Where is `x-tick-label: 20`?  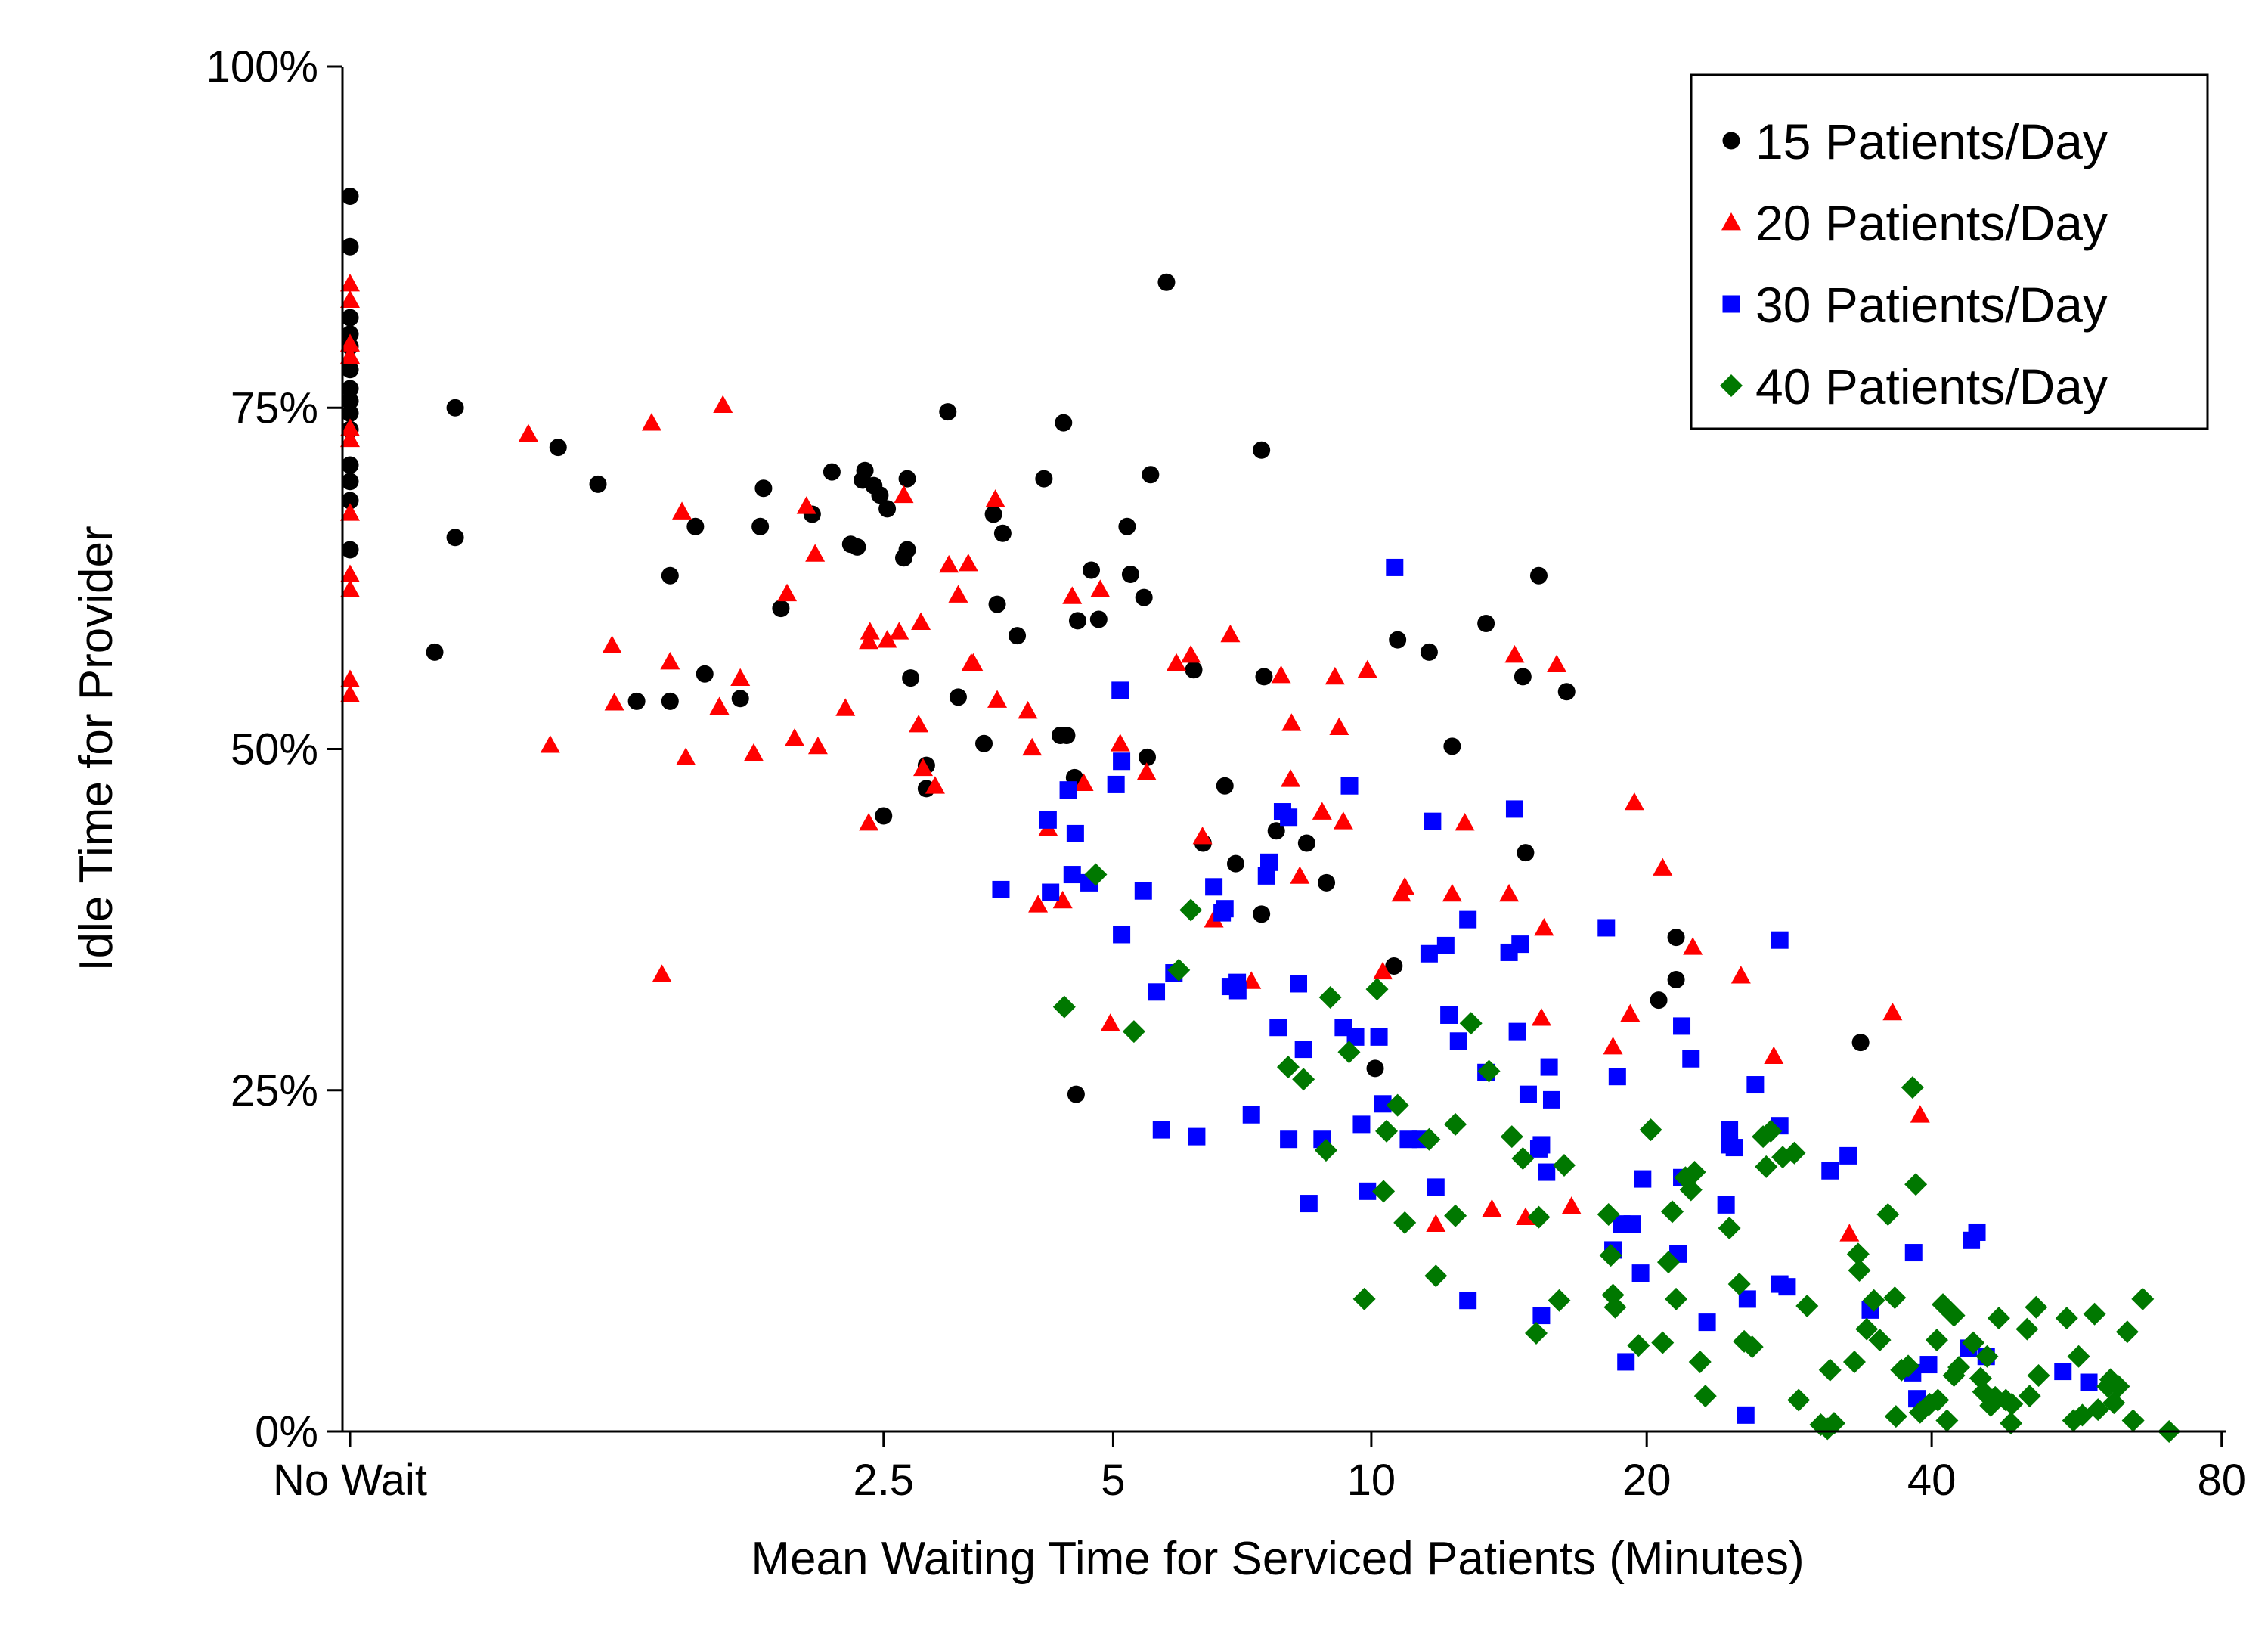 x-tick-label: 20 is located at coordinates (1647, 1480).